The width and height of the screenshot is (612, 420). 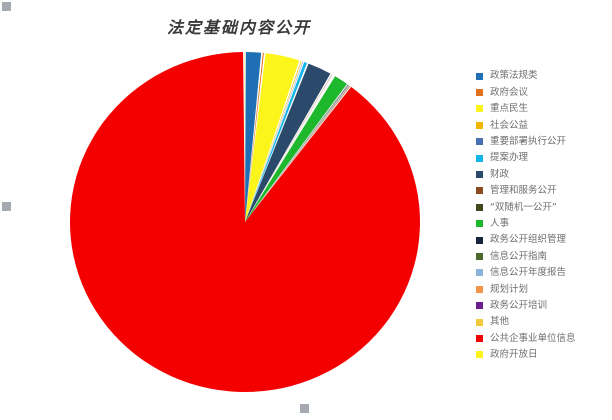 What do you see at coordinates (542, 322) in the screenshot?
I see `legend-item: 其他` at bounding box center [542, 322].